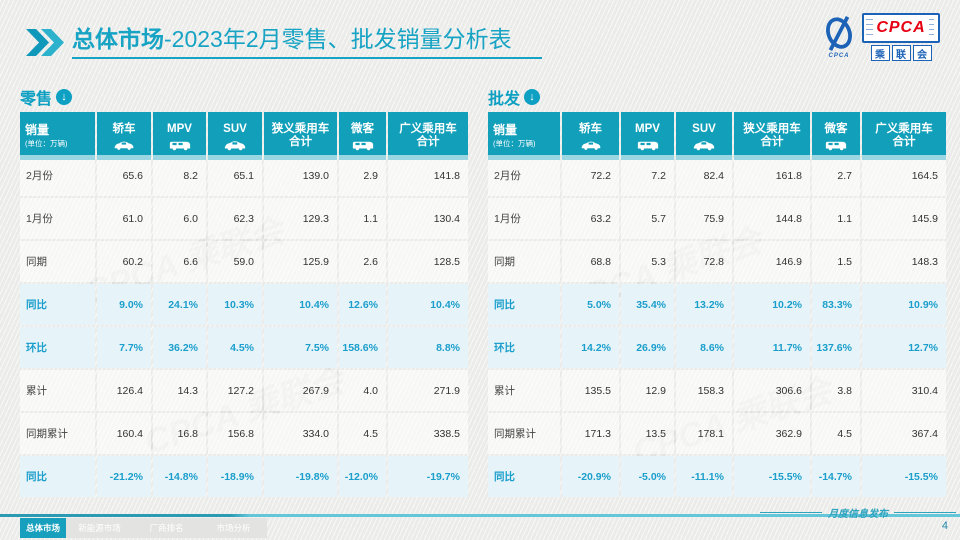  Describe the element at coordinates (235, 129) in the screenshot. I see `column-header-label: SUV` at that location.